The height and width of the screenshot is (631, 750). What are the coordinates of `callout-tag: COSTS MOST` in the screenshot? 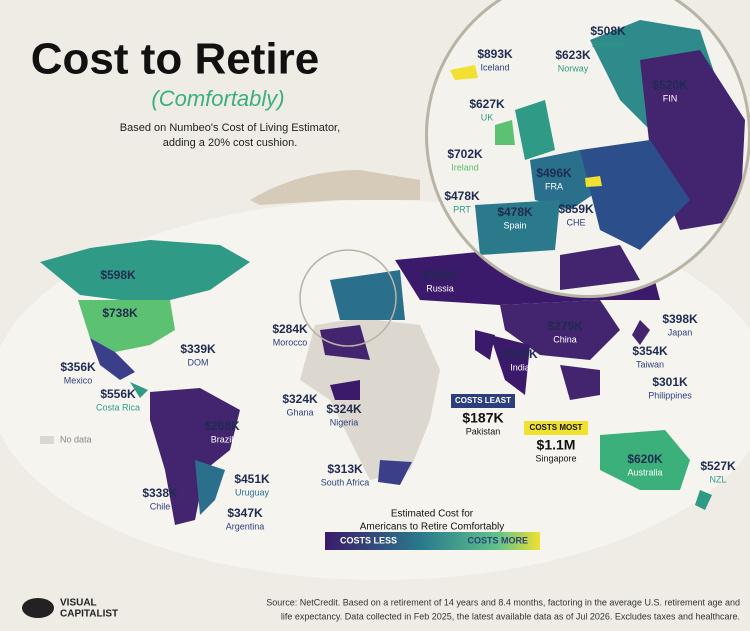 It's located at (556, 427).